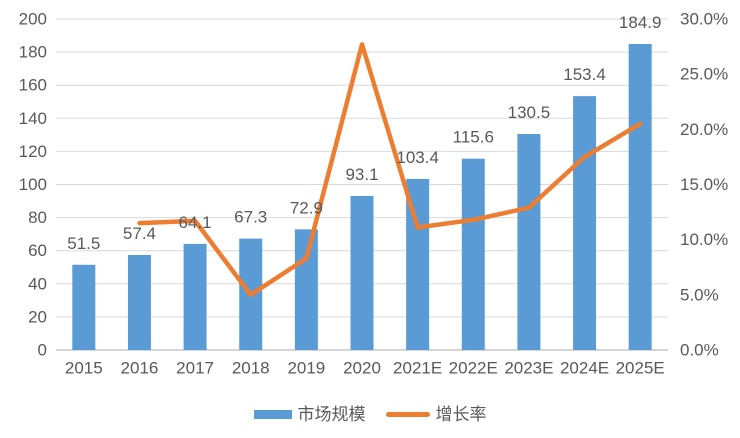 The height and width of the screenshot is (438, 740). What do you see at coordinates (699, 294) in the screenshot?
I see `right-axis-tick-label: 5.0%` at bounding box center [699, 294].